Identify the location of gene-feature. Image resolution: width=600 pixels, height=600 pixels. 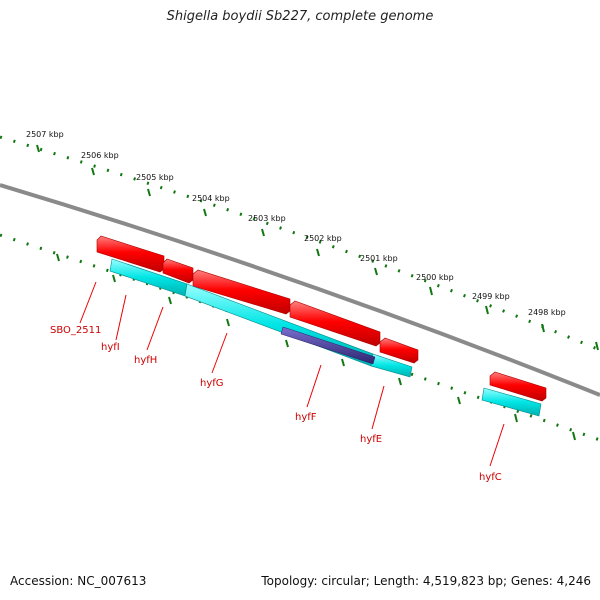
(511, 402).